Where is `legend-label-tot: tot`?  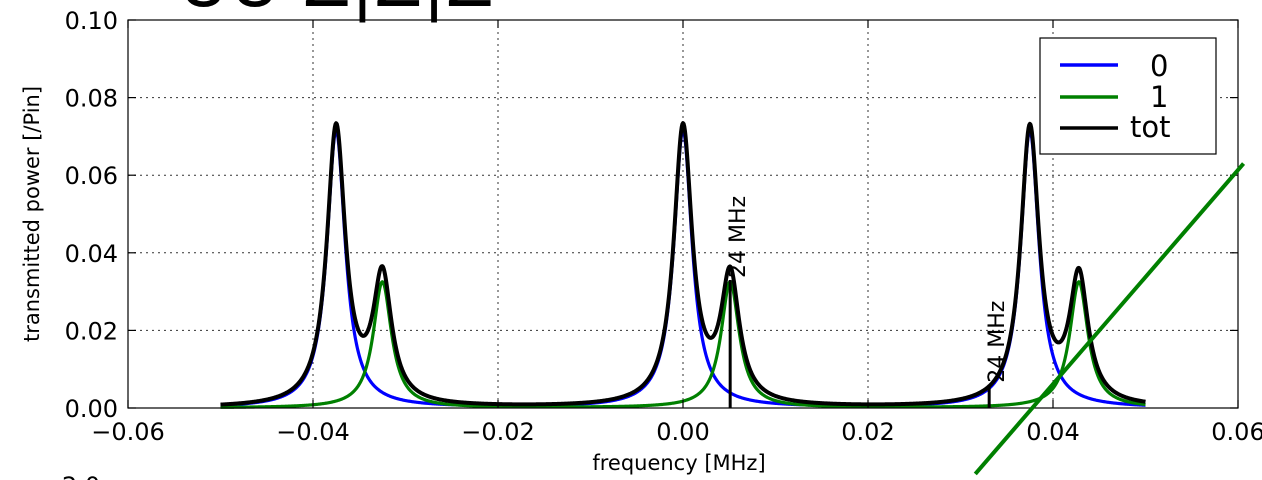 legend-label-tot: tot is located at coordinates (1150, 127).